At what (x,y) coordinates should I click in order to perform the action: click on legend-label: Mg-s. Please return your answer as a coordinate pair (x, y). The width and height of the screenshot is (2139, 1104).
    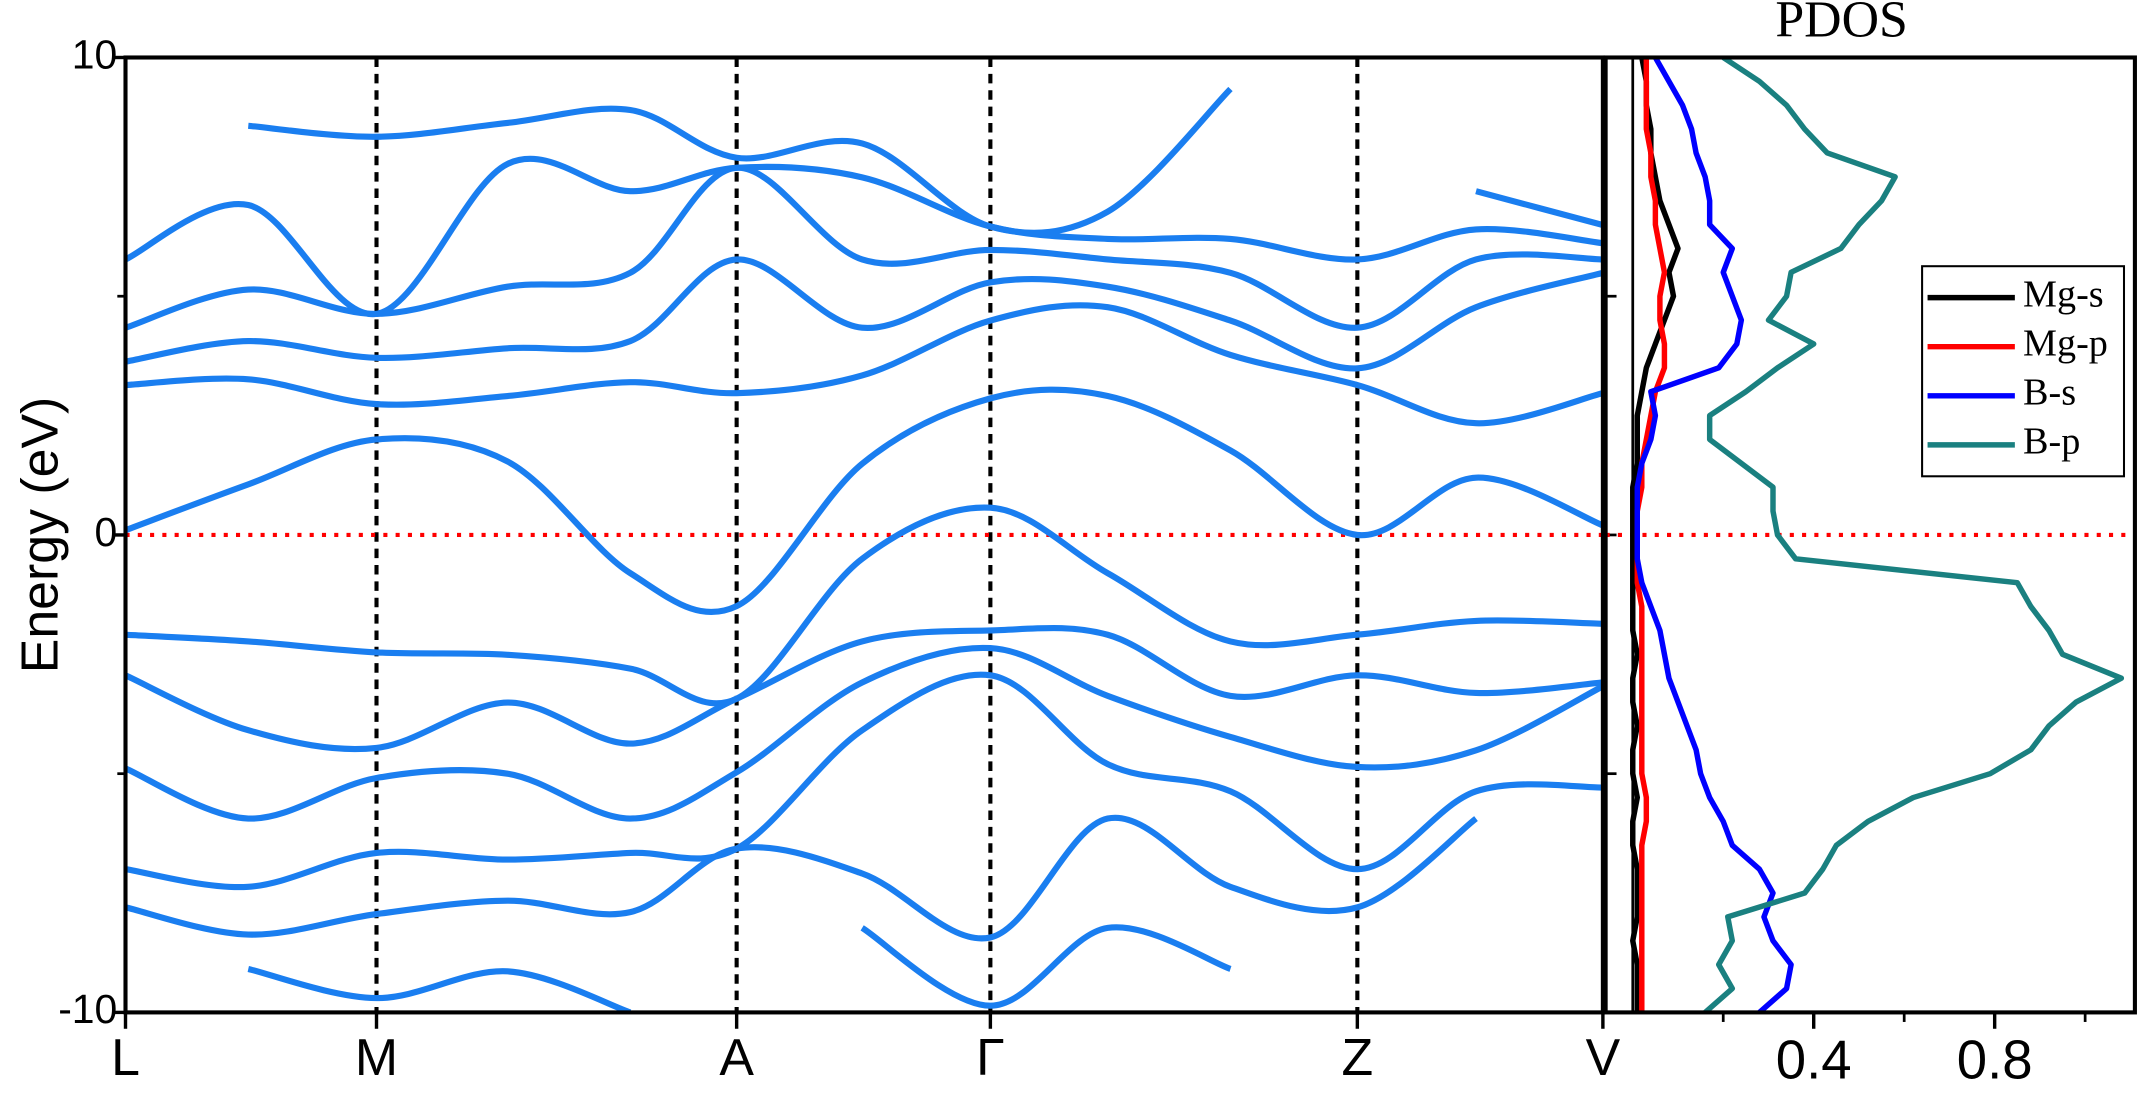
    Looking at the image, I should click on (2063, 294).